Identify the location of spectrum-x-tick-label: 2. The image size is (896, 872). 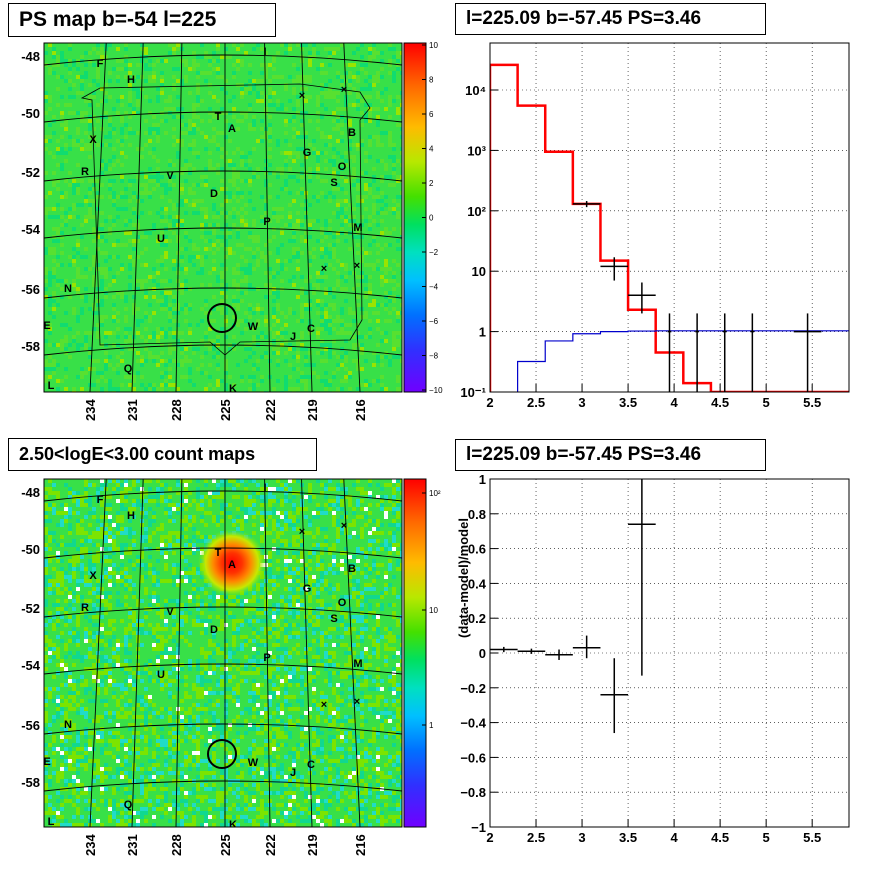
(489, 402).